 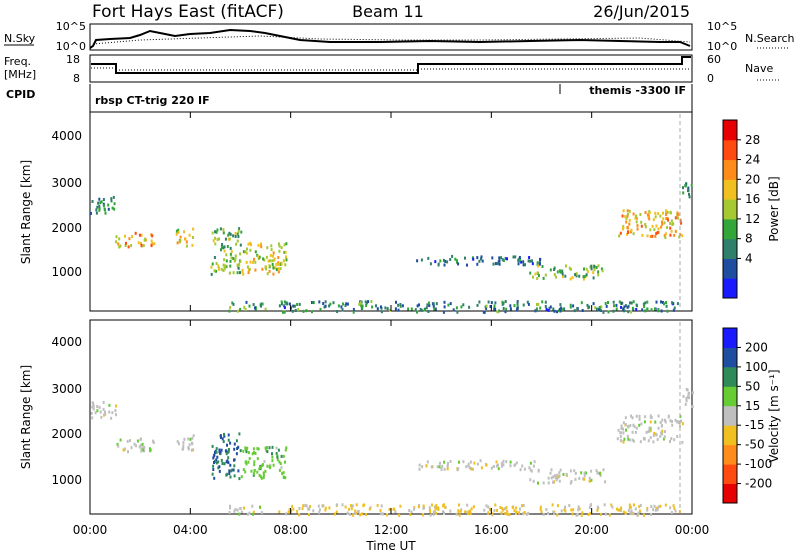 I want to click on noise-right-tick-bottom: 10^0, so click(x=722, y=46).